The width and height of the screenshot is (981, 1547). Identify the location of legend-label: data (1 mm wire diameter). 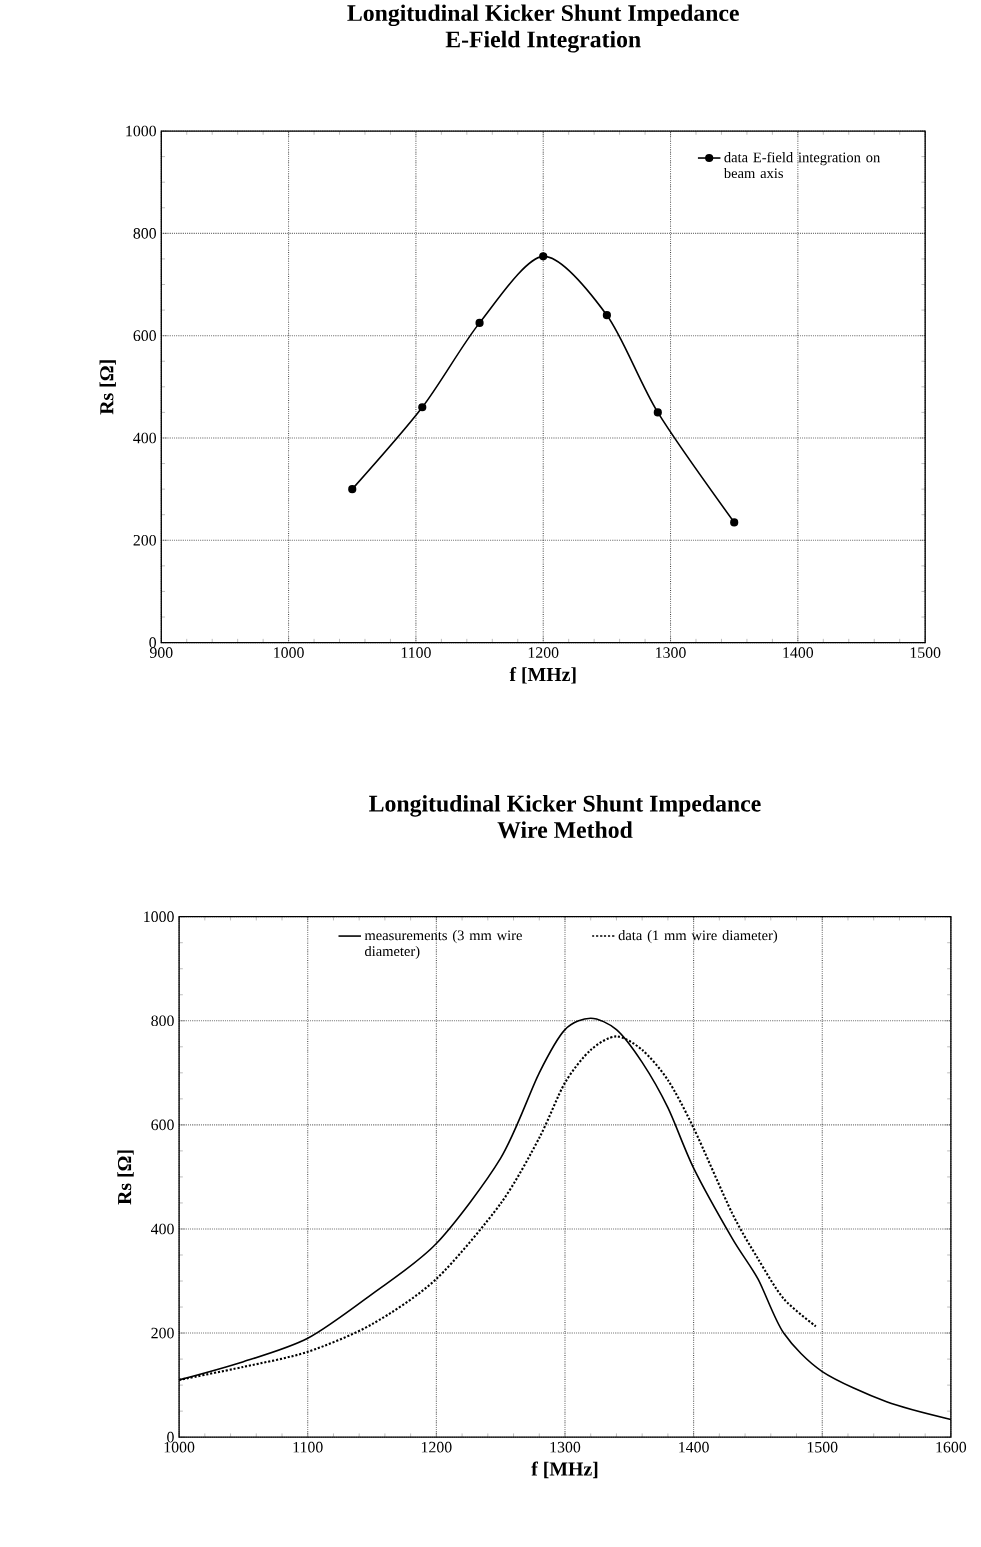
(698, 937).